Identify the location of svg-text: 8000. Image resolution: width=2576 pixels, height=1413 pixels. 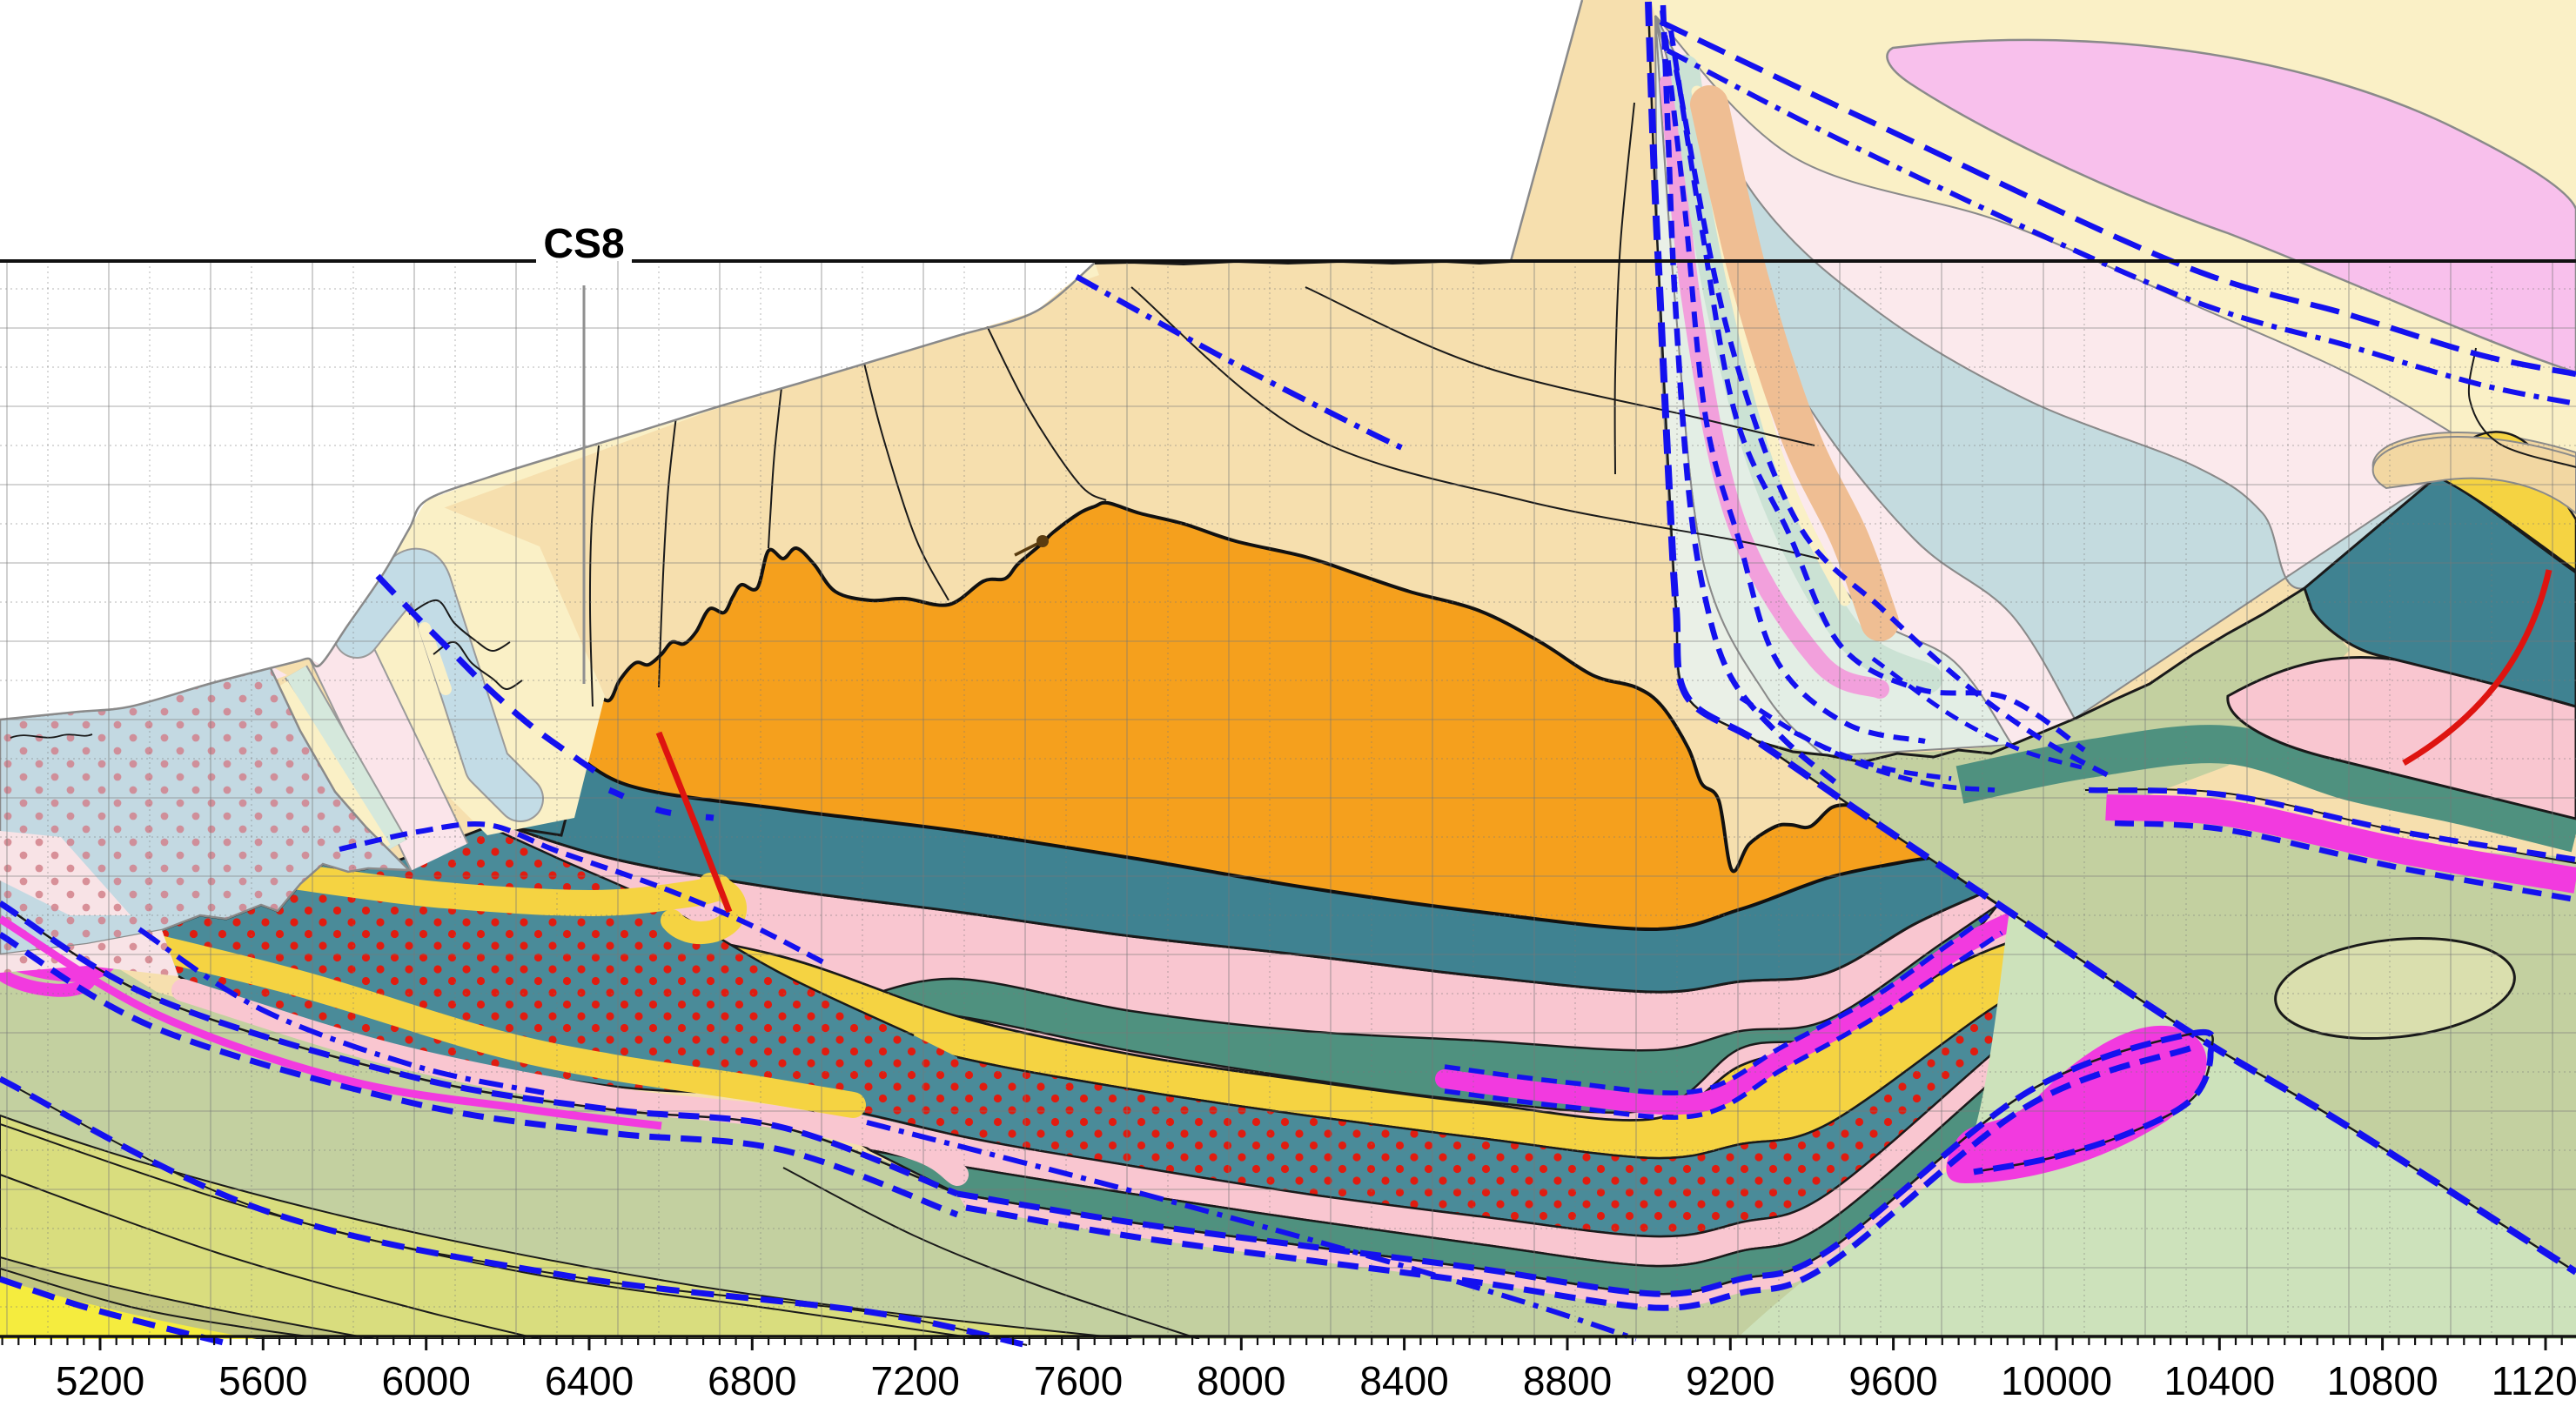
(1241, 1380).